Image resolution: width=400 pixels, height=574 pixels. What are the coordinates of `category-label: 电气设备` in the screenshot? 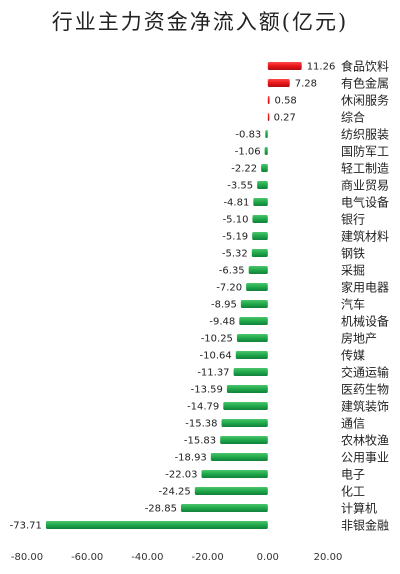 It's located at (365, 202).